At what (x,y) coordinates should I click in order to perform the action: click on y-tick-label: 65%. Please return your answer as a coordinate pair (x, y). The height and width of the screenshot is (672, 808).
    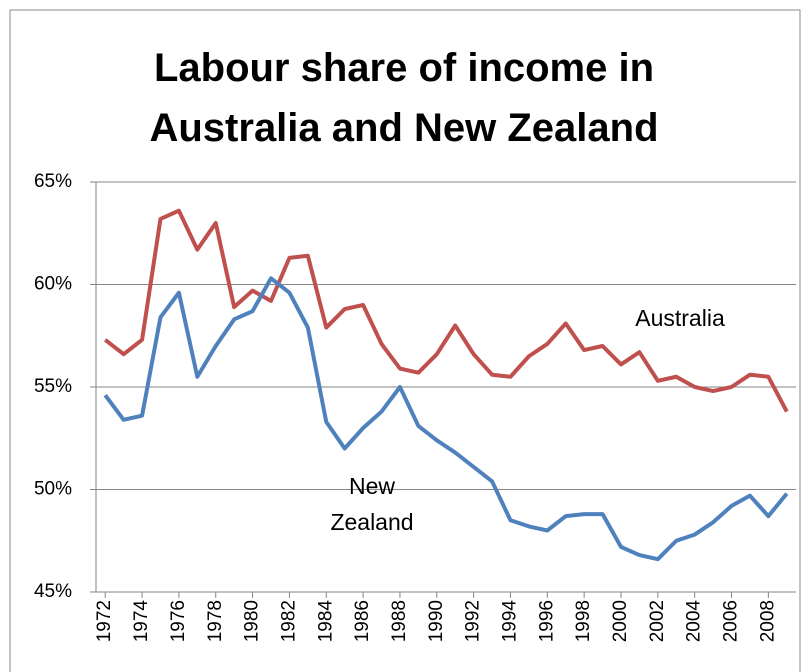
    Looking at the image, I should click on (53, 181).